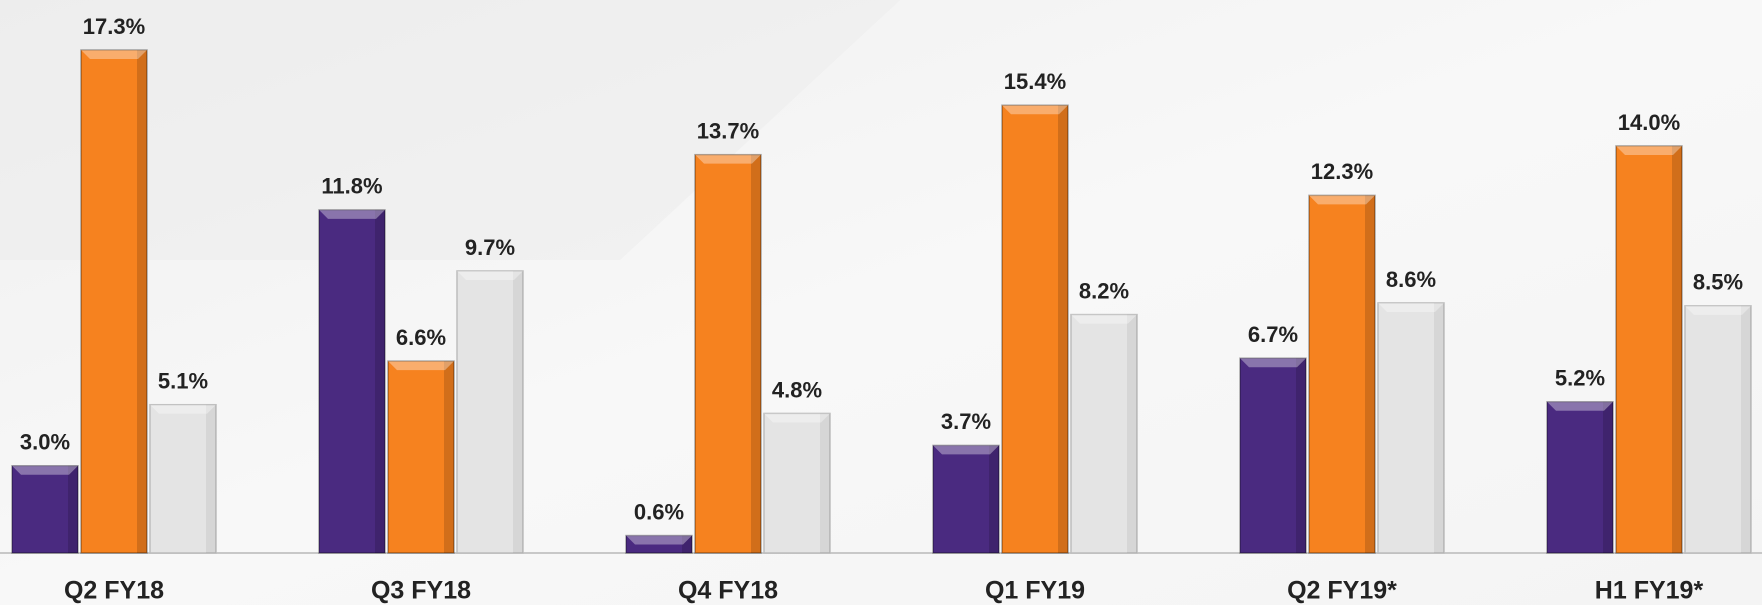 The width and height of the screenshot is (1762, 605). Describe the element at coordinates (1342, 591) in the screenshot. I see `x-tick-label: Q2 FY19*` at that location.